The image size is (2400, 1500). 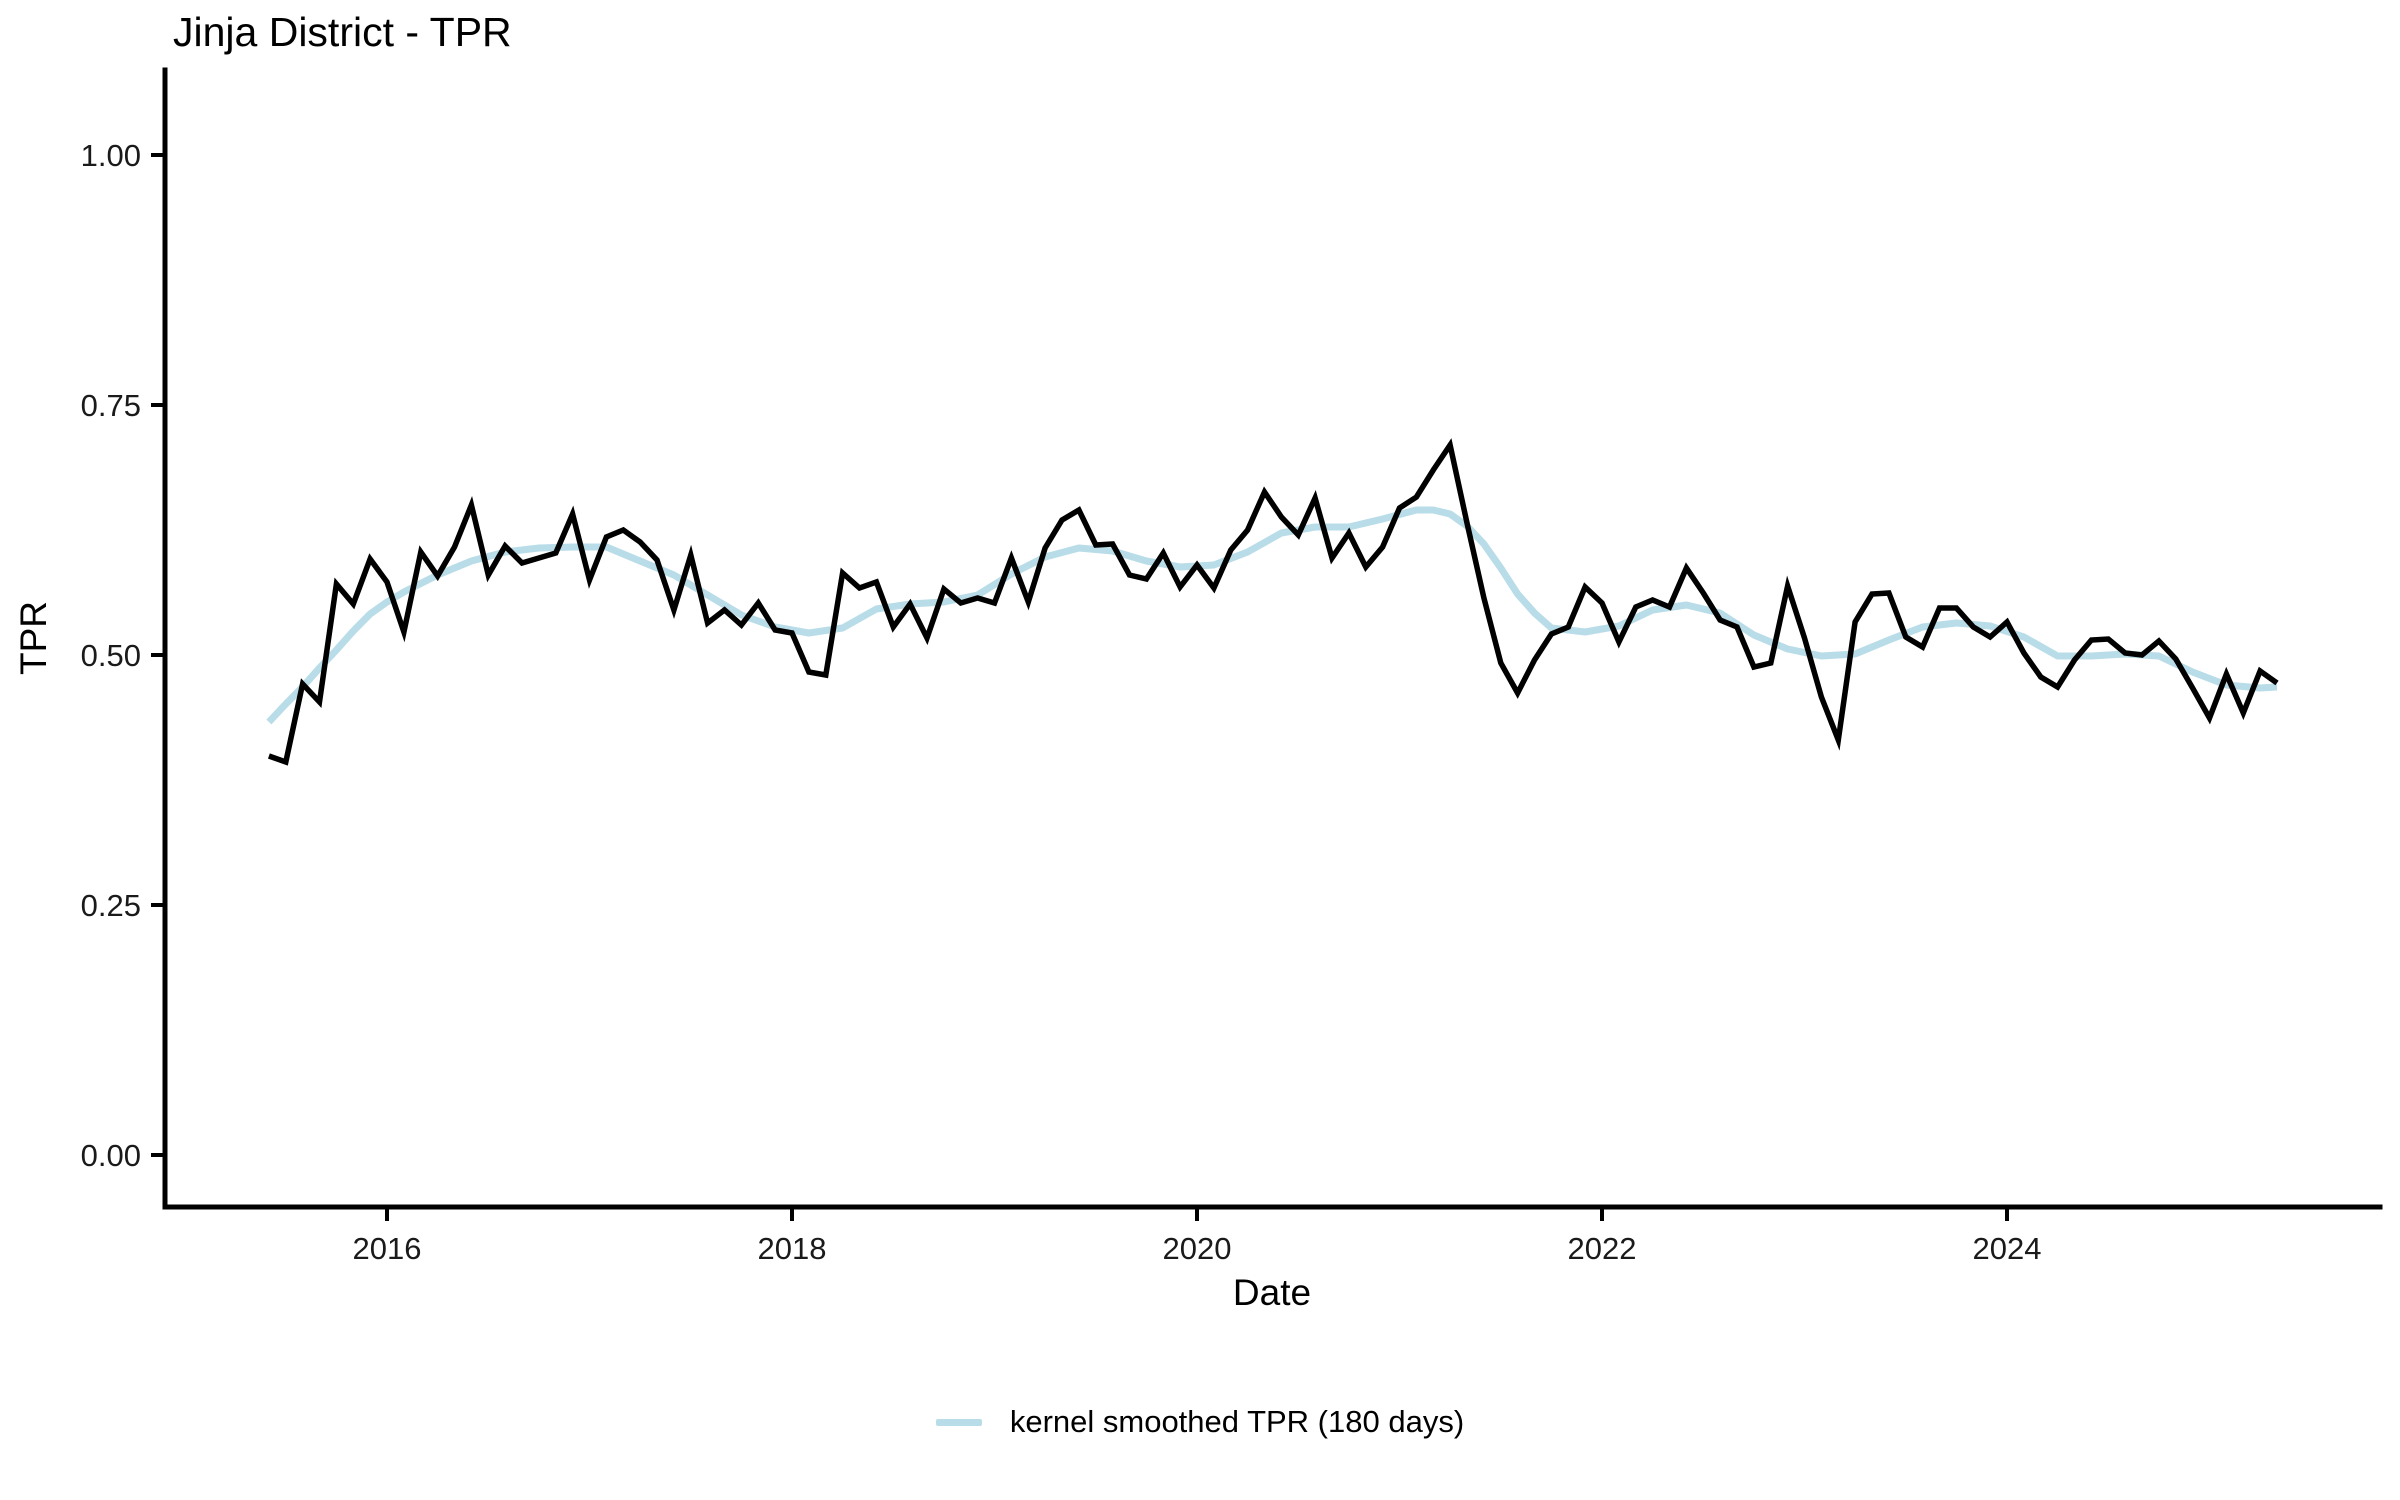 What do you see at coordinates (111, 905) in the screenshot?
I see `y-tick-label: 0.25` at bounding box center [111, 905].